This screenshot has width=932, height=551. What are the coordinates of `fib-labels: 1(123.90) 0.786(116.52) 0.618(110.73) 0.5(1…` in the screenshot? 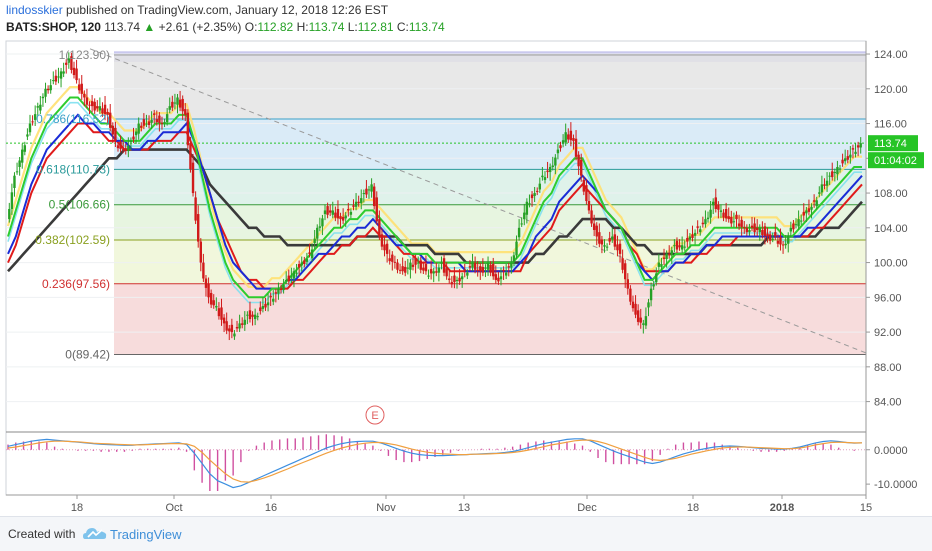 It's located at (72, 205).